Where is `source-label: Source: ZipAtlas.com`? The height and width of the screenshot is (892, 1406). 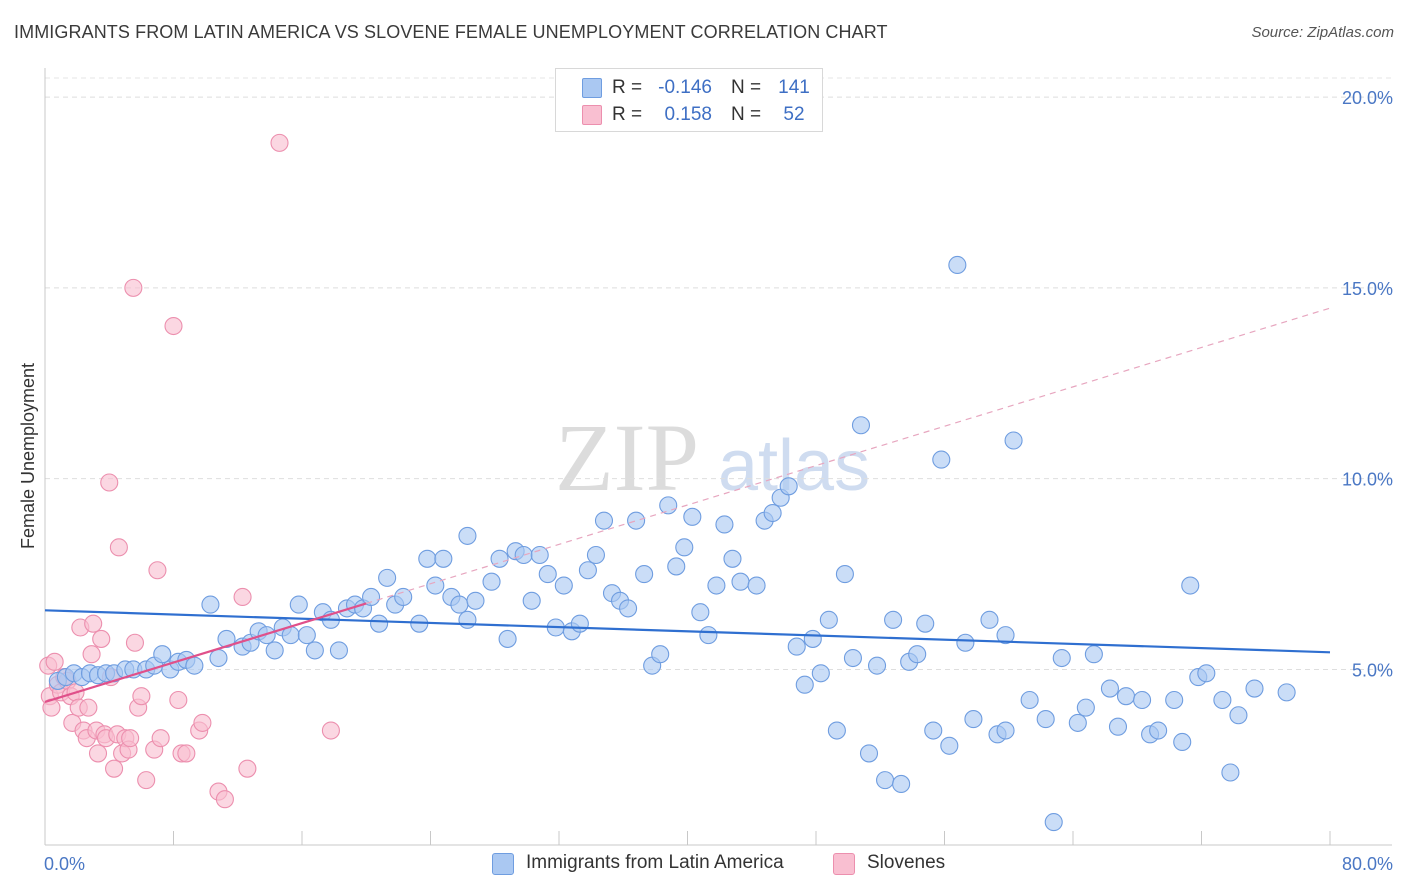 source-label: Source: ZipAtlas.com is located at coordinates (1322, 32).